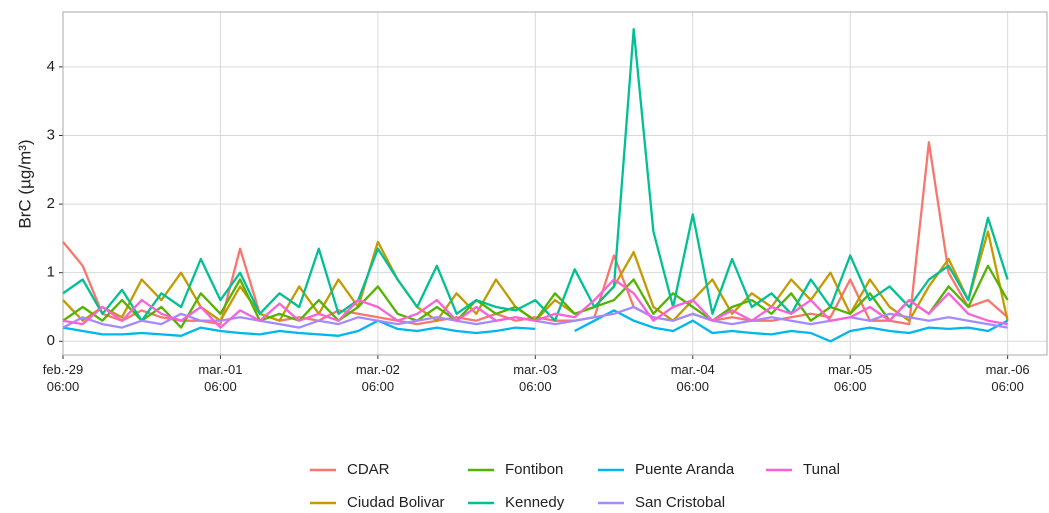 The image size is (1049, 513). What do you see at coordinates (534, 469) in the screenshot?
I see `legend-label: Fontibon` at bounding box center [534, 469].